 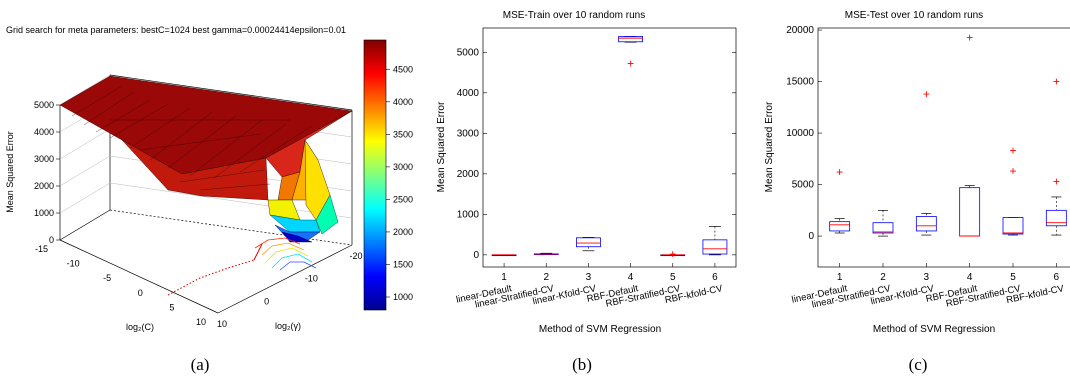 I want to click on test-plot-frame, so click(x=943, y=147).